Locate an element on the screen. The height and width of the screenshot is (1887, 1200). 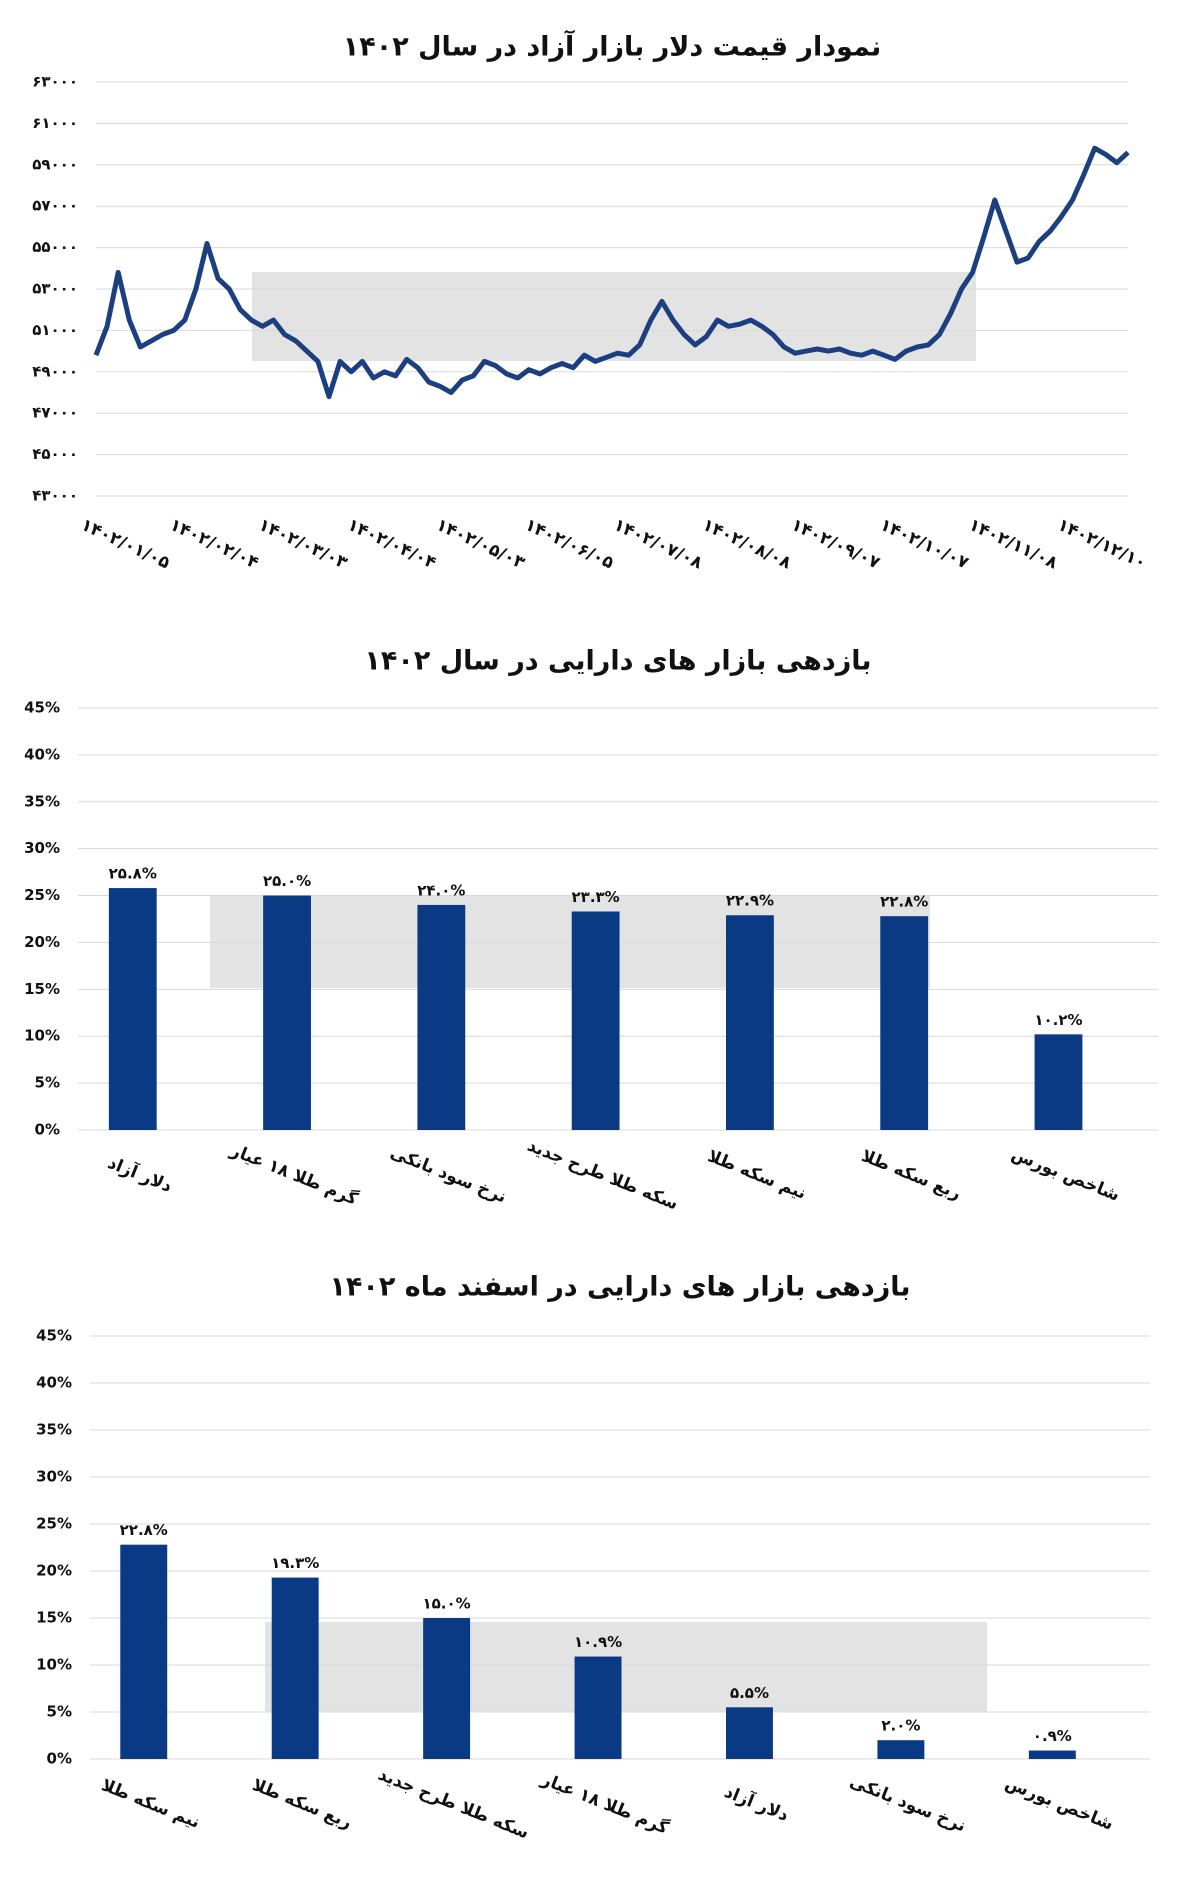
value-label: ۵.۵% is located at coordinates (749, 1693).